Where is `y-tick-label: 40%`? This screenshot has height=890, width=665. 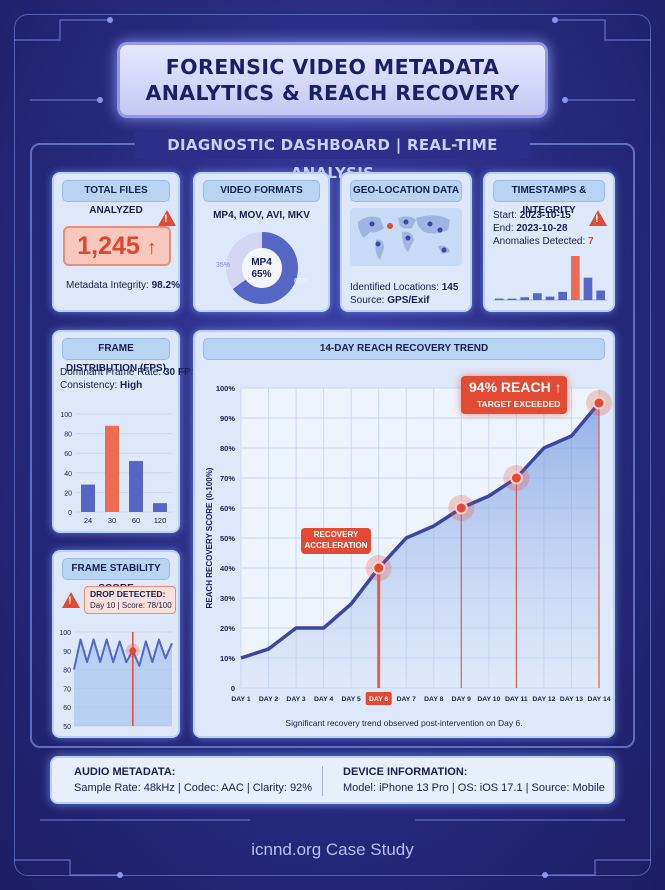
y-tick-label: 40% is located at coordinates (227, 568).